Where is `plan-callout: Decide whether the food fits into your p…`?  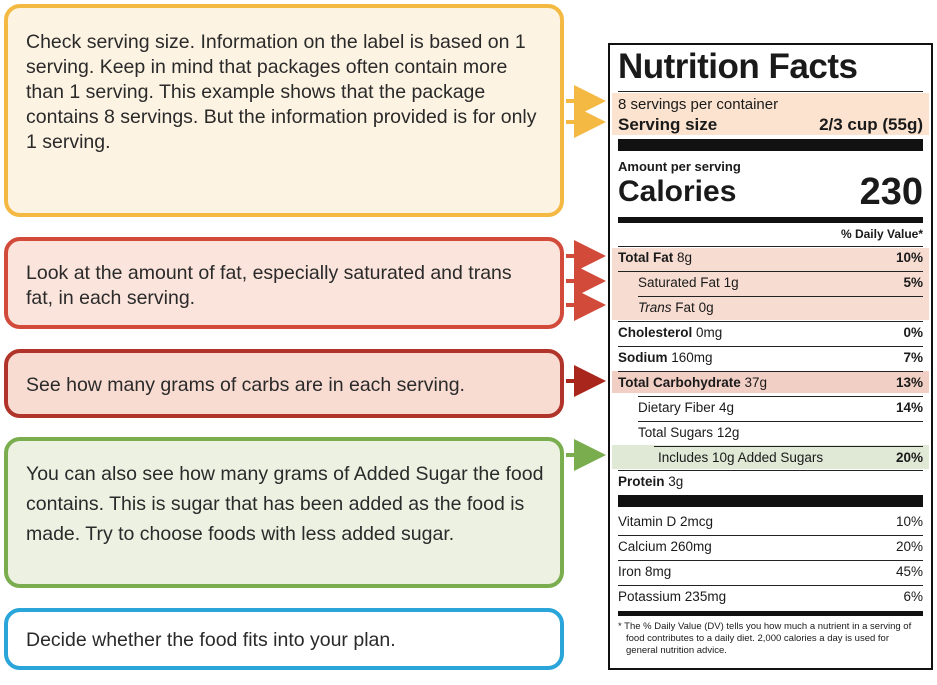
plan-callout: Decide whether the food fits into your p… is located at coordinates (284, 639).